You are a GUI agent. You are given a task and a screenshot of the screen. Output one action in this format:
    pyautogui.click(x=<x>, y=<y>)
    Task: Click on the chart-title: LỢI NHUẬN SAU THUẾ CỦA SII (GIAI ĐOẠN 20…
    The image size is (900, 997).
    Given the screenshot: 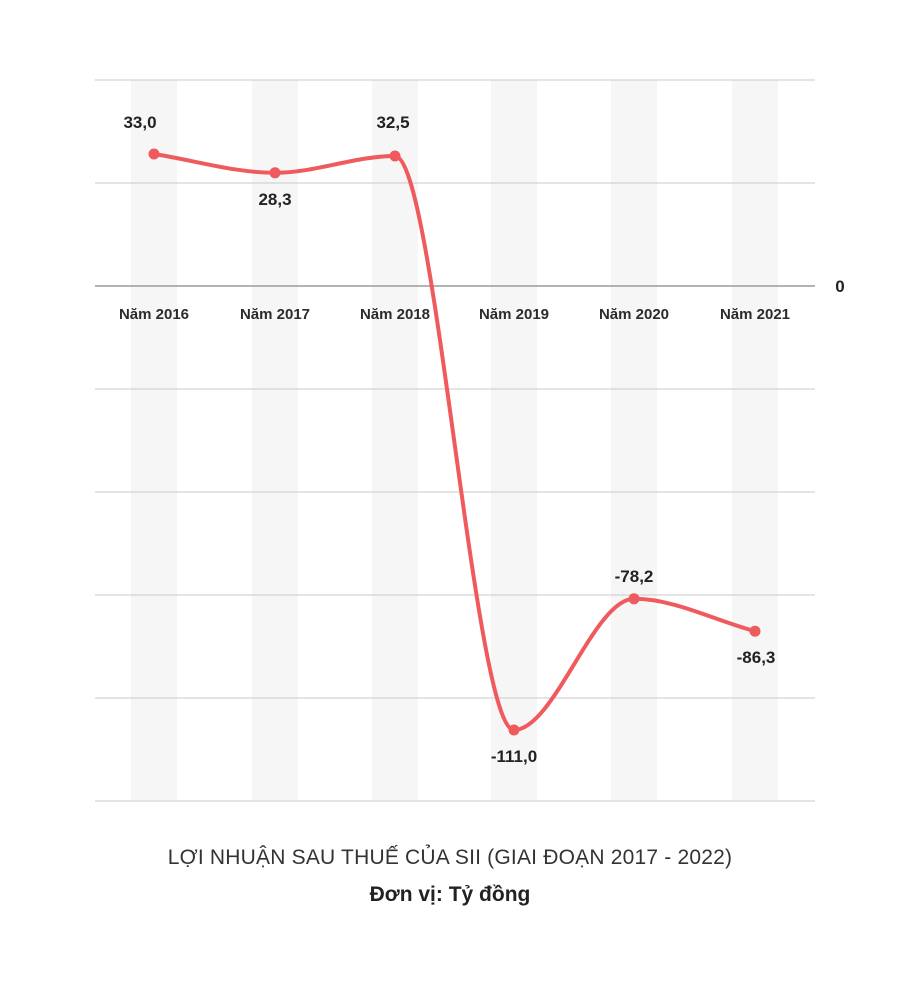 What is the action you would take?
    pyautogui.click(x=450, y=857)
    